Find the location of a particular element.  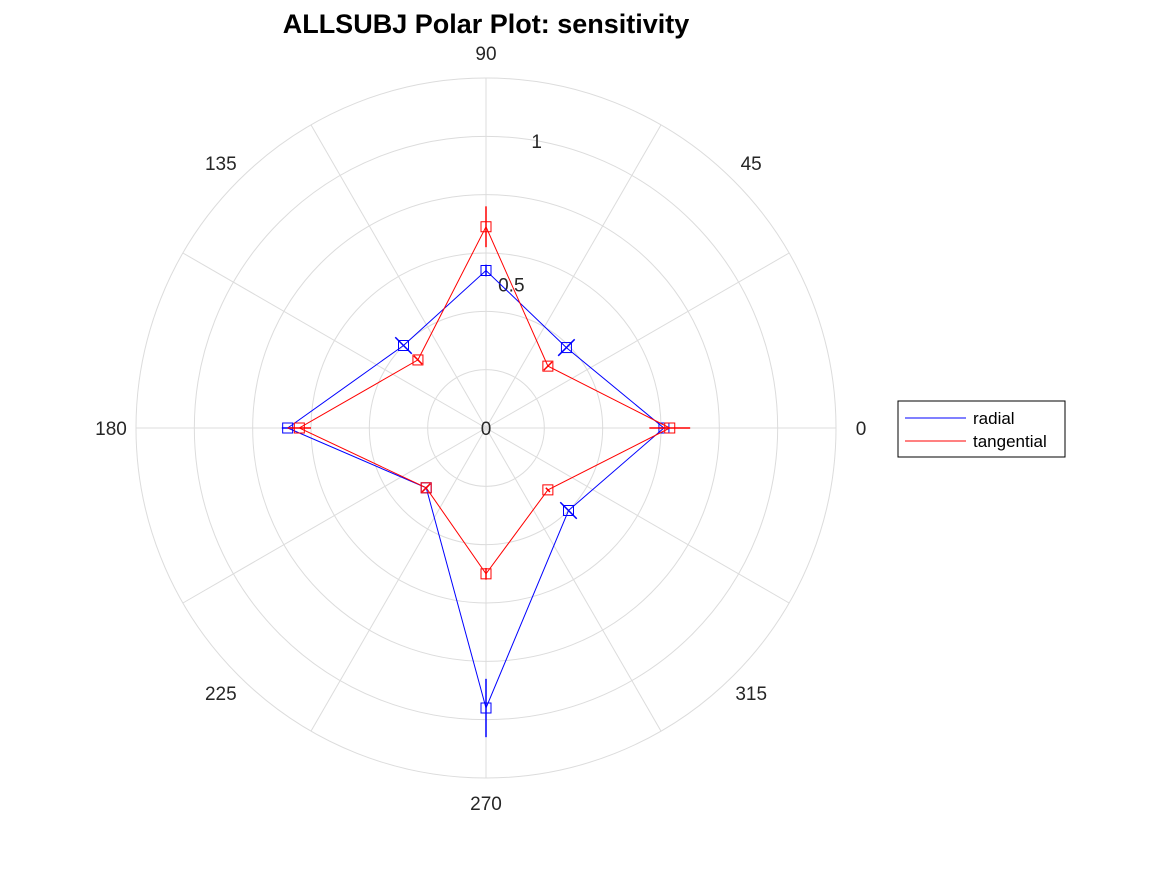

theta-tick-label: 90 is located at coordinates (485, 54).